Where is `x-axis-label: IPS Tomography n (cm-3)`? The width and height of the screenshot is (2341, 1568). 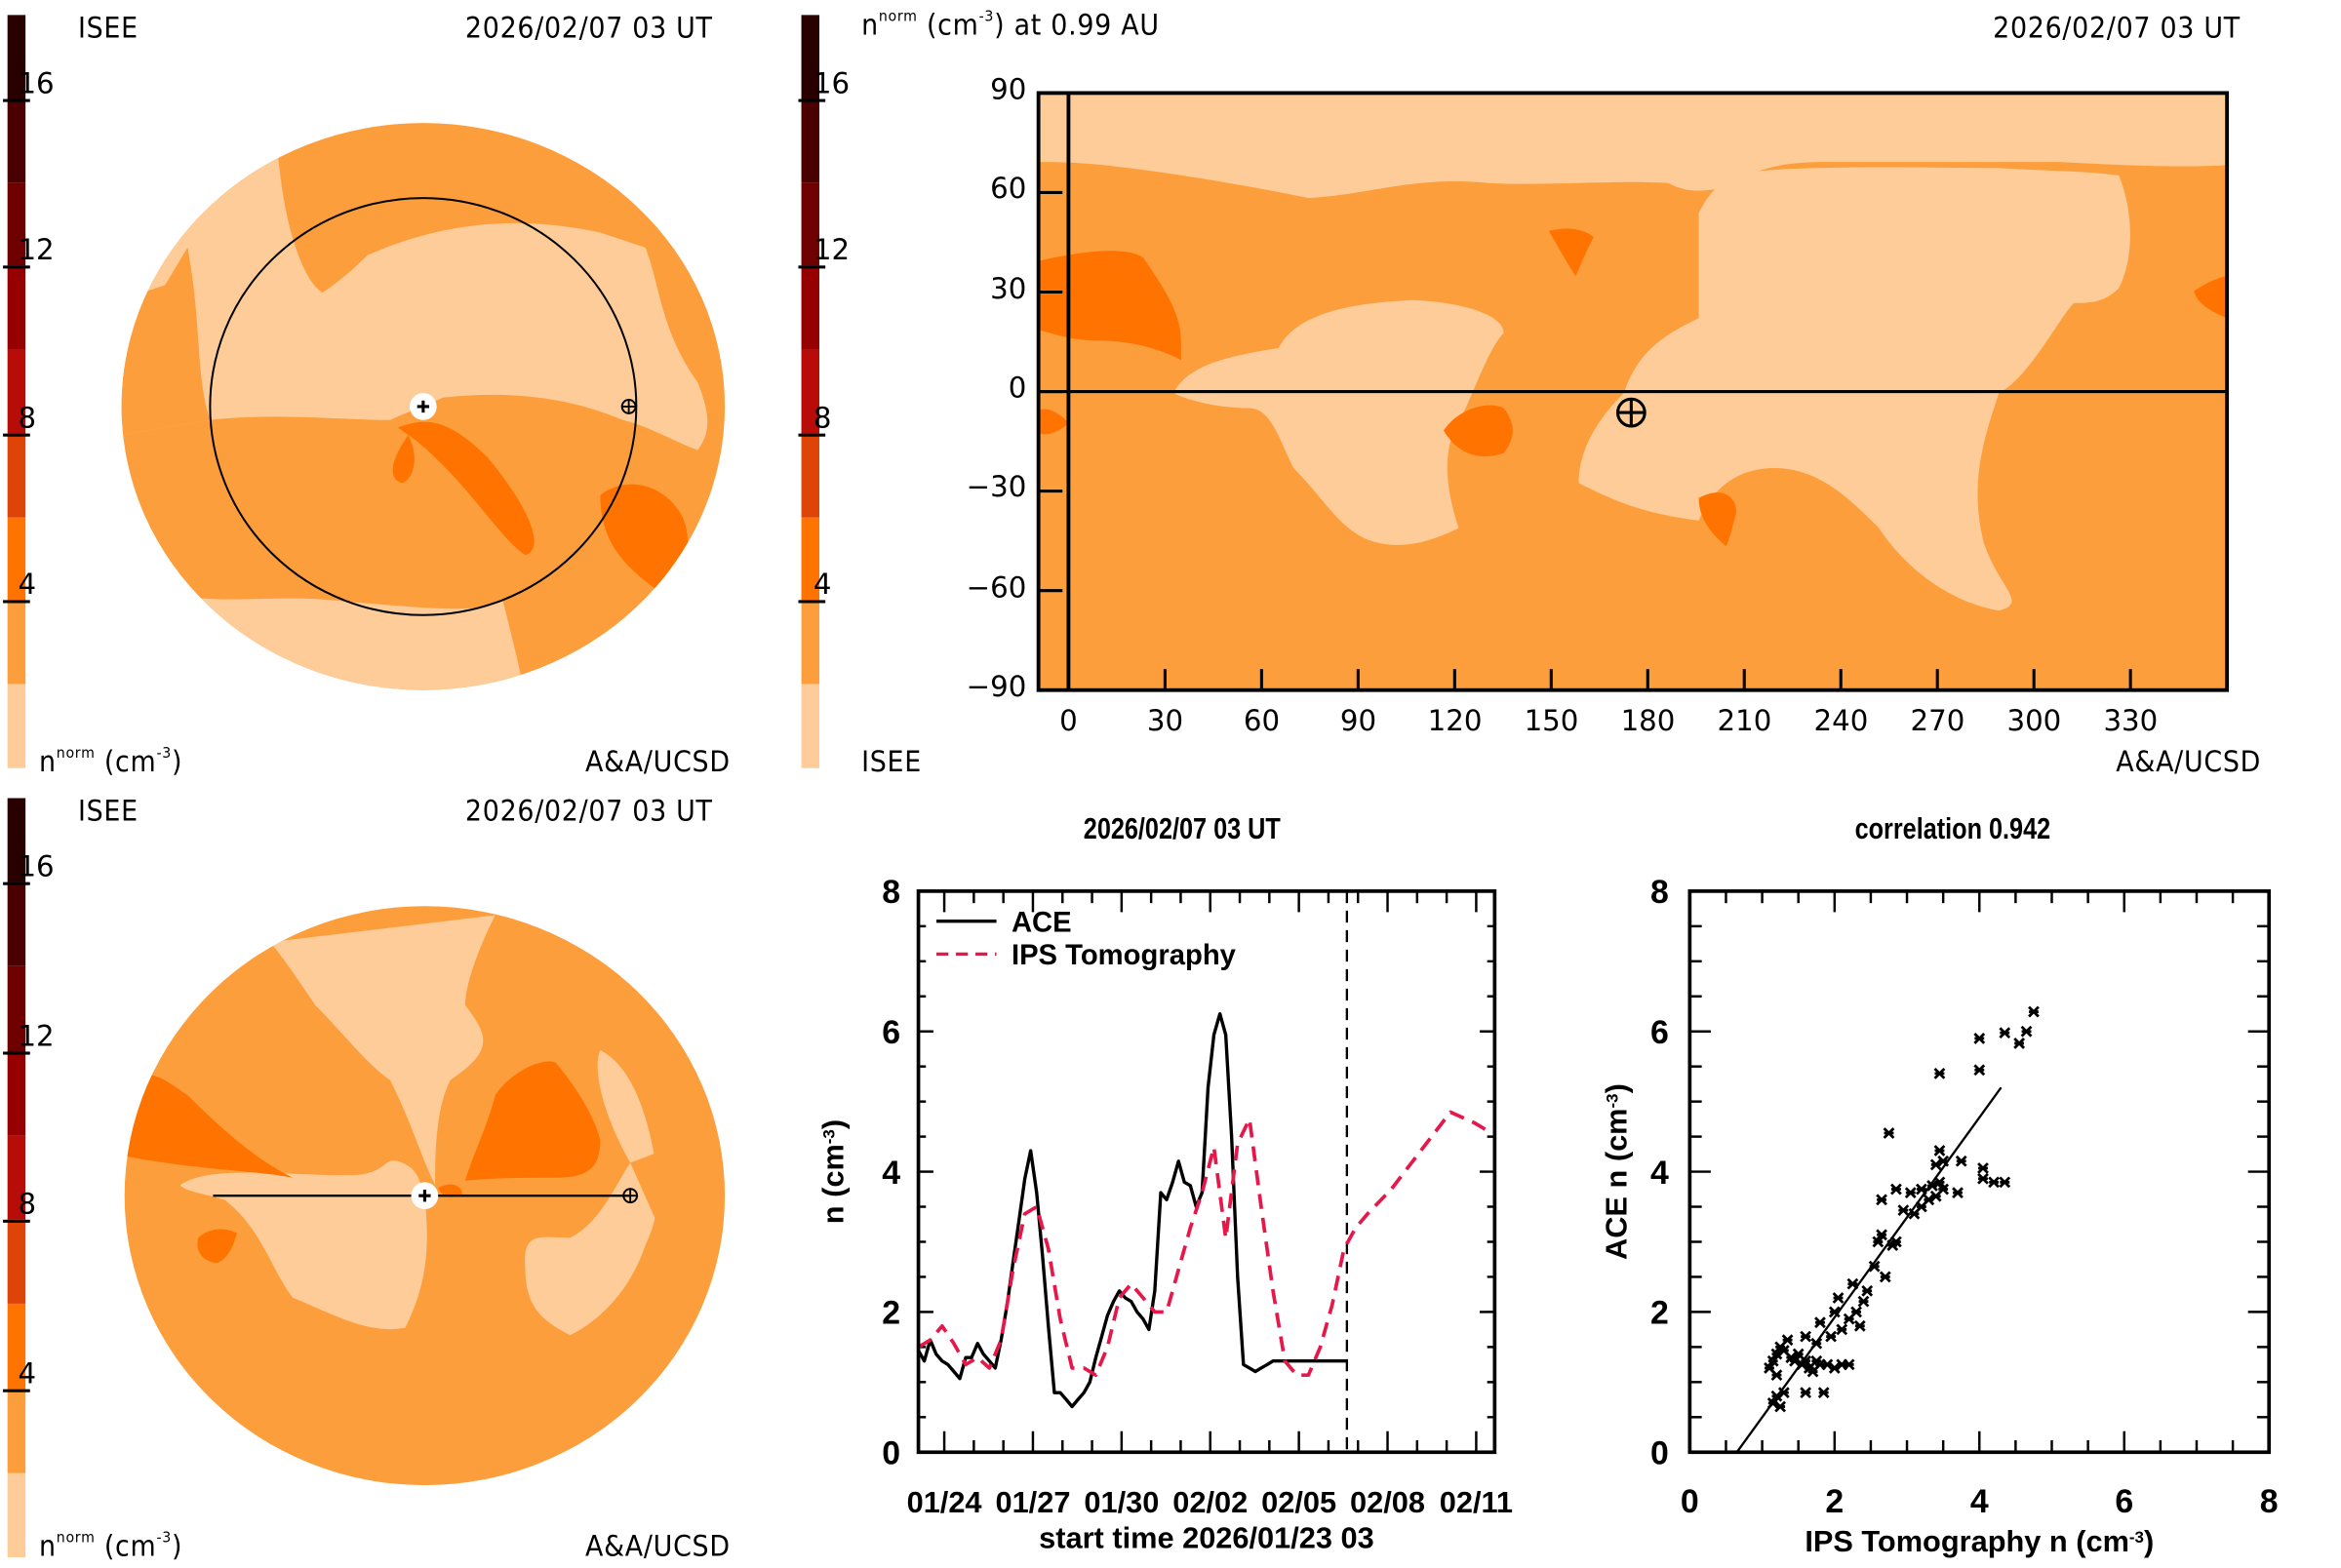
x-axis-label: IPS Tomography n (cm-3) is located at coordinates (1979, 1541).